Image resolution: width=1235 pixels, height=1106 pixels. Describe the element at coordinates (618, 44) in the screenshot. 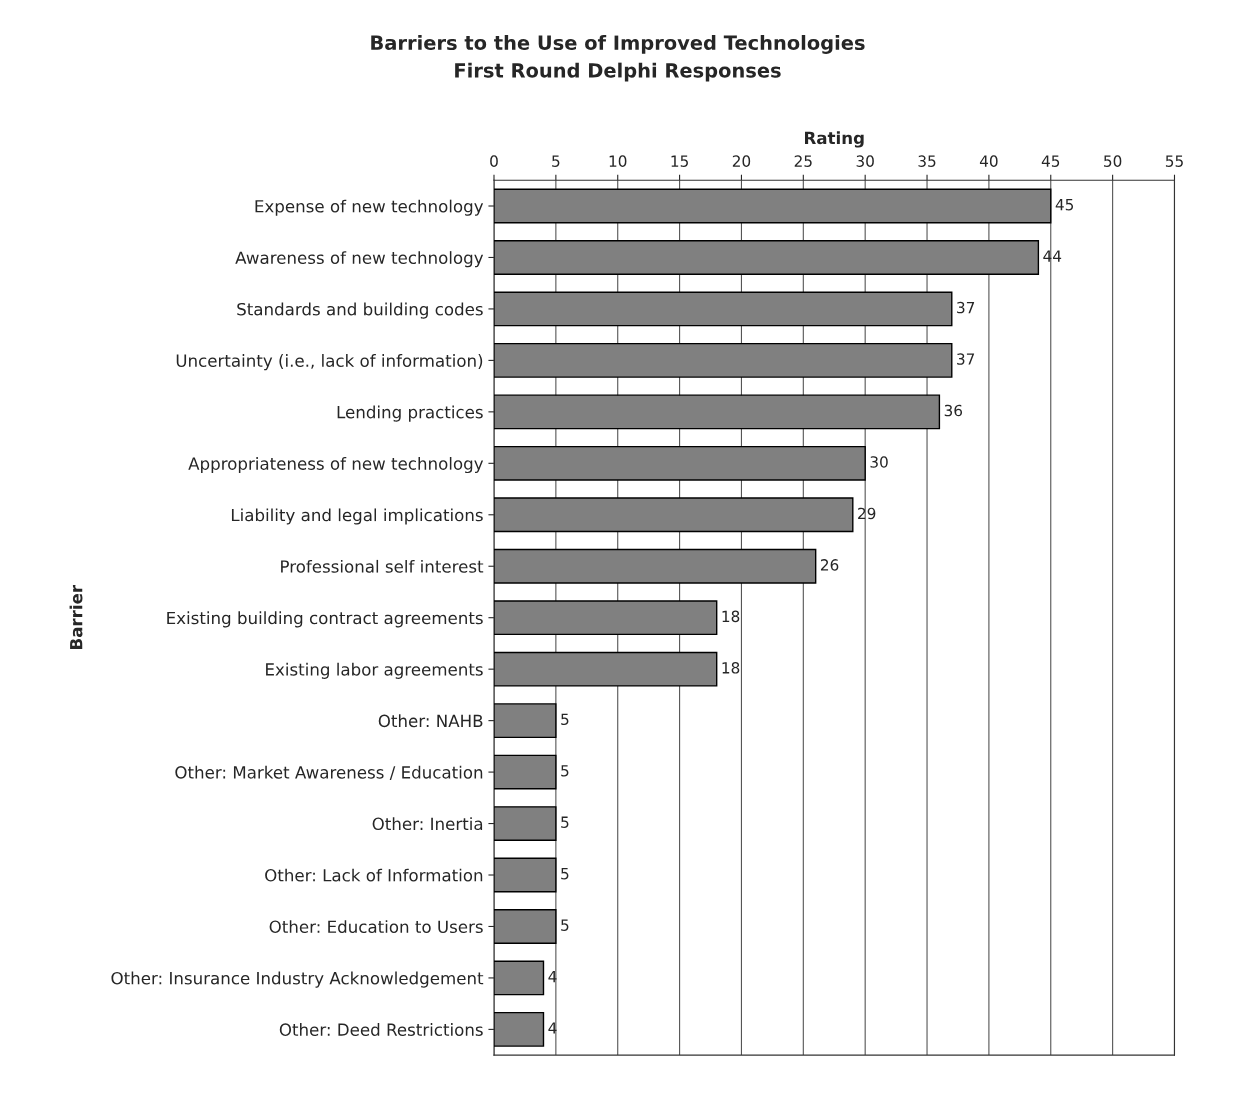

I see `chart-title: Barriers to the Use of Improved Technologies` at that location.